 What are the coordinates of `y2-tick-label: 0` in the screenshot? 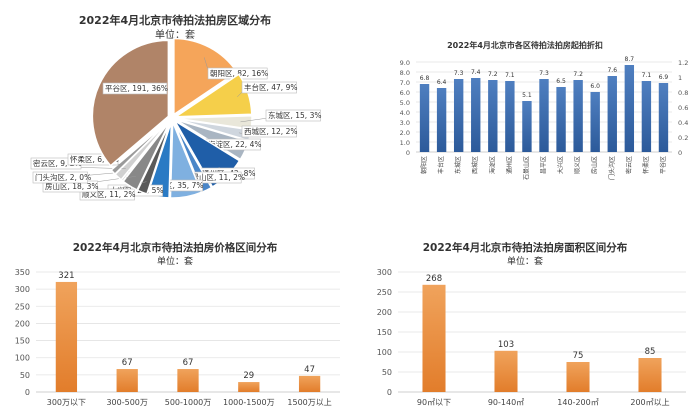 It's located at (680, 153).